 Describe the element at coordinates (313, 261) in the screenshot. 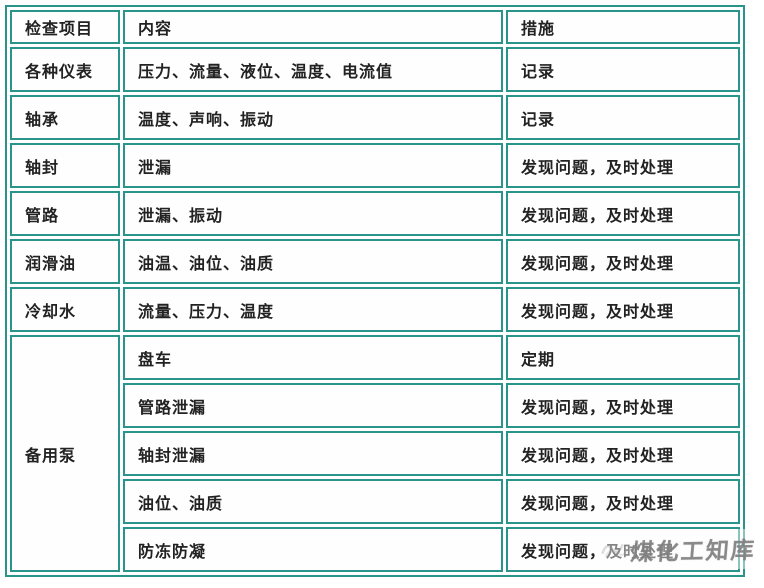

I see `cell-content: 油温、油位、油质` at that location.